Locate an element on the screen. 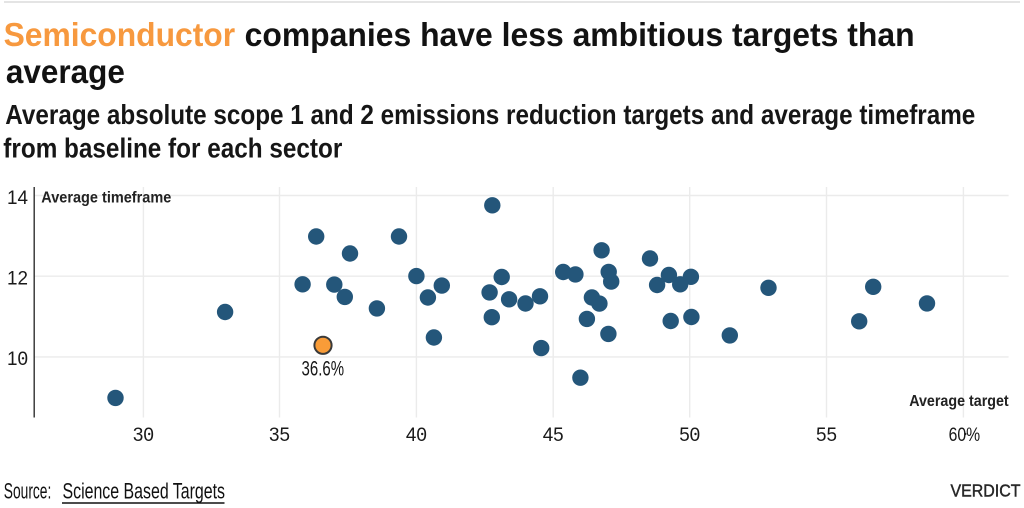 The height and width of the screenshot is (508, 1024). svg-text: Semiconductor is located at coordinates (120, 34).